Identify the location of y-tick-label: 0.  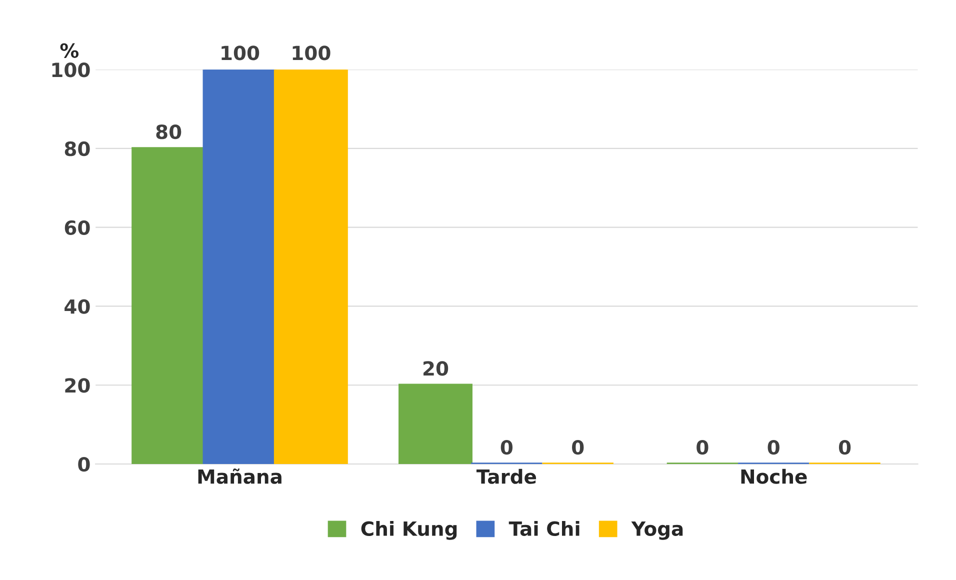
(84, 464).